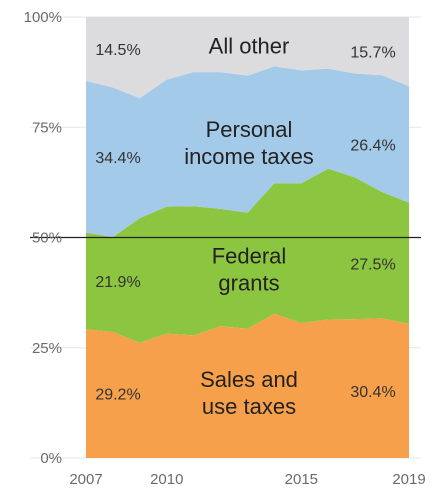 The height and width of the screenshot is (494, 445). What do you see at coordinates (166, 479) in the screenshot?
I see `x-tick-label-2010: 2010` at bounding box center [166, 479].